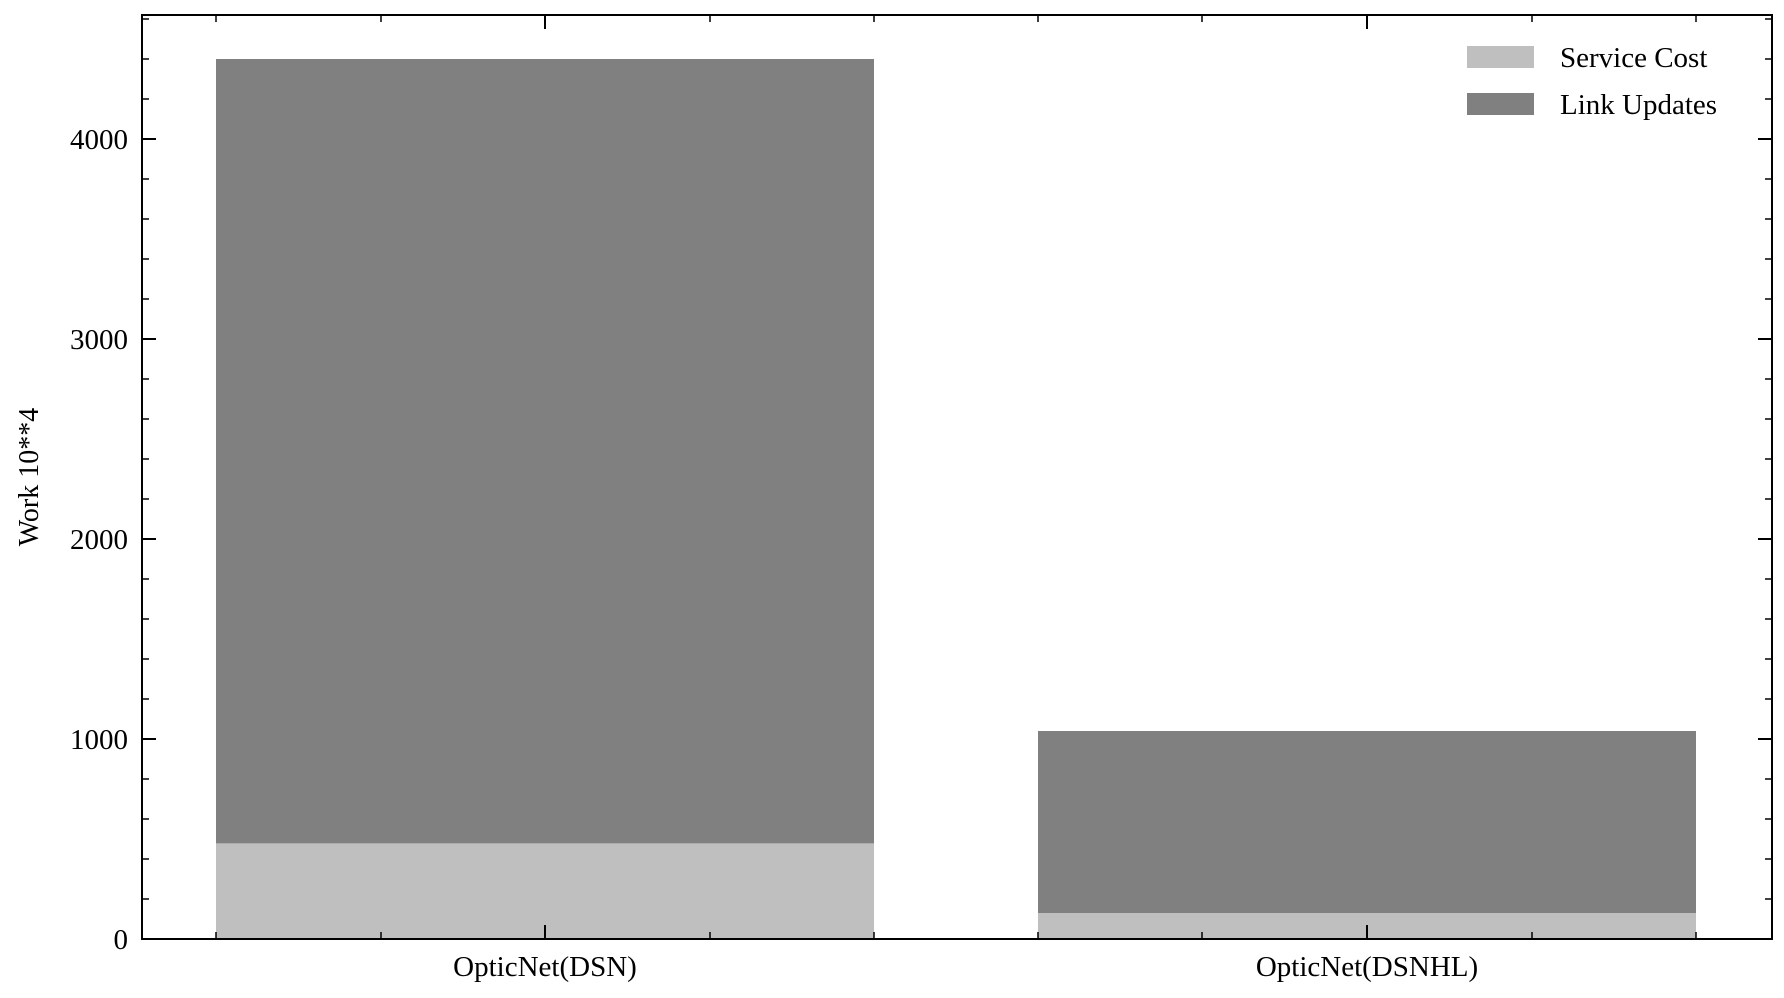  Describe the element at coordinates (545, 967) in the screenshot. I see `x-tick-label: OpticNet(DSN)` at that location.